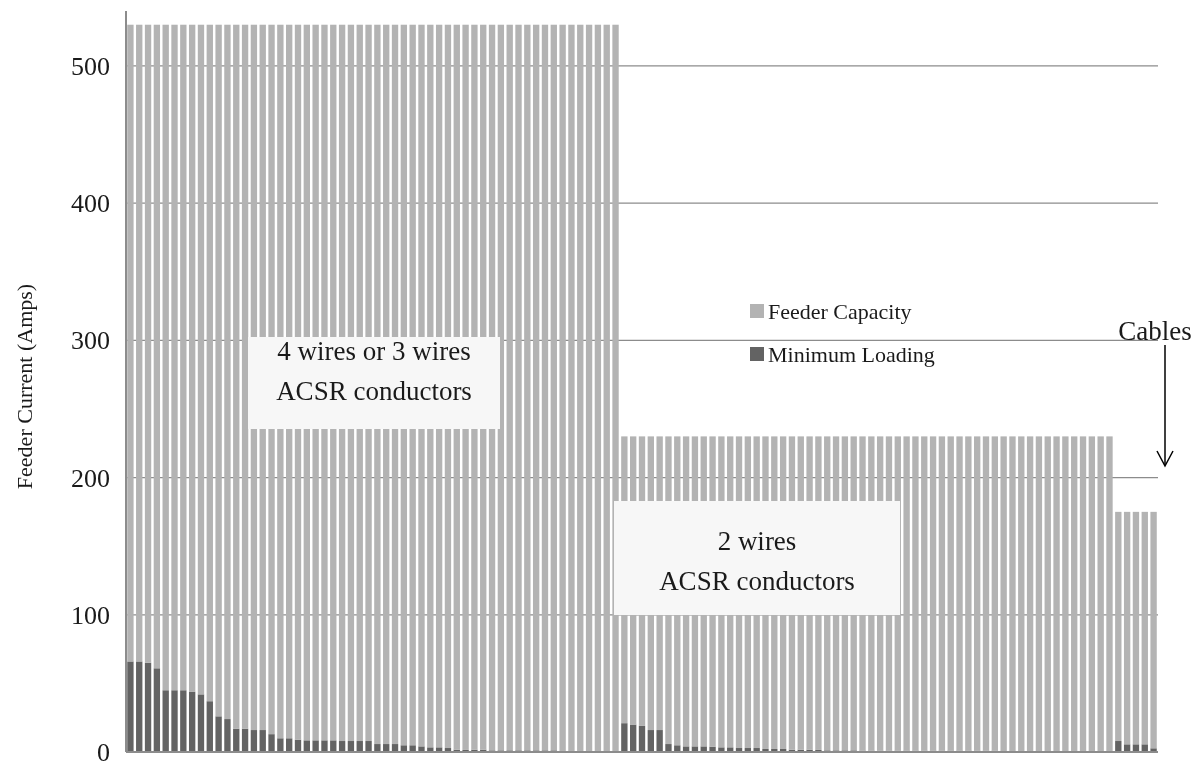  I want to click on legend-label: Minimum Loading, so click(851, 354).